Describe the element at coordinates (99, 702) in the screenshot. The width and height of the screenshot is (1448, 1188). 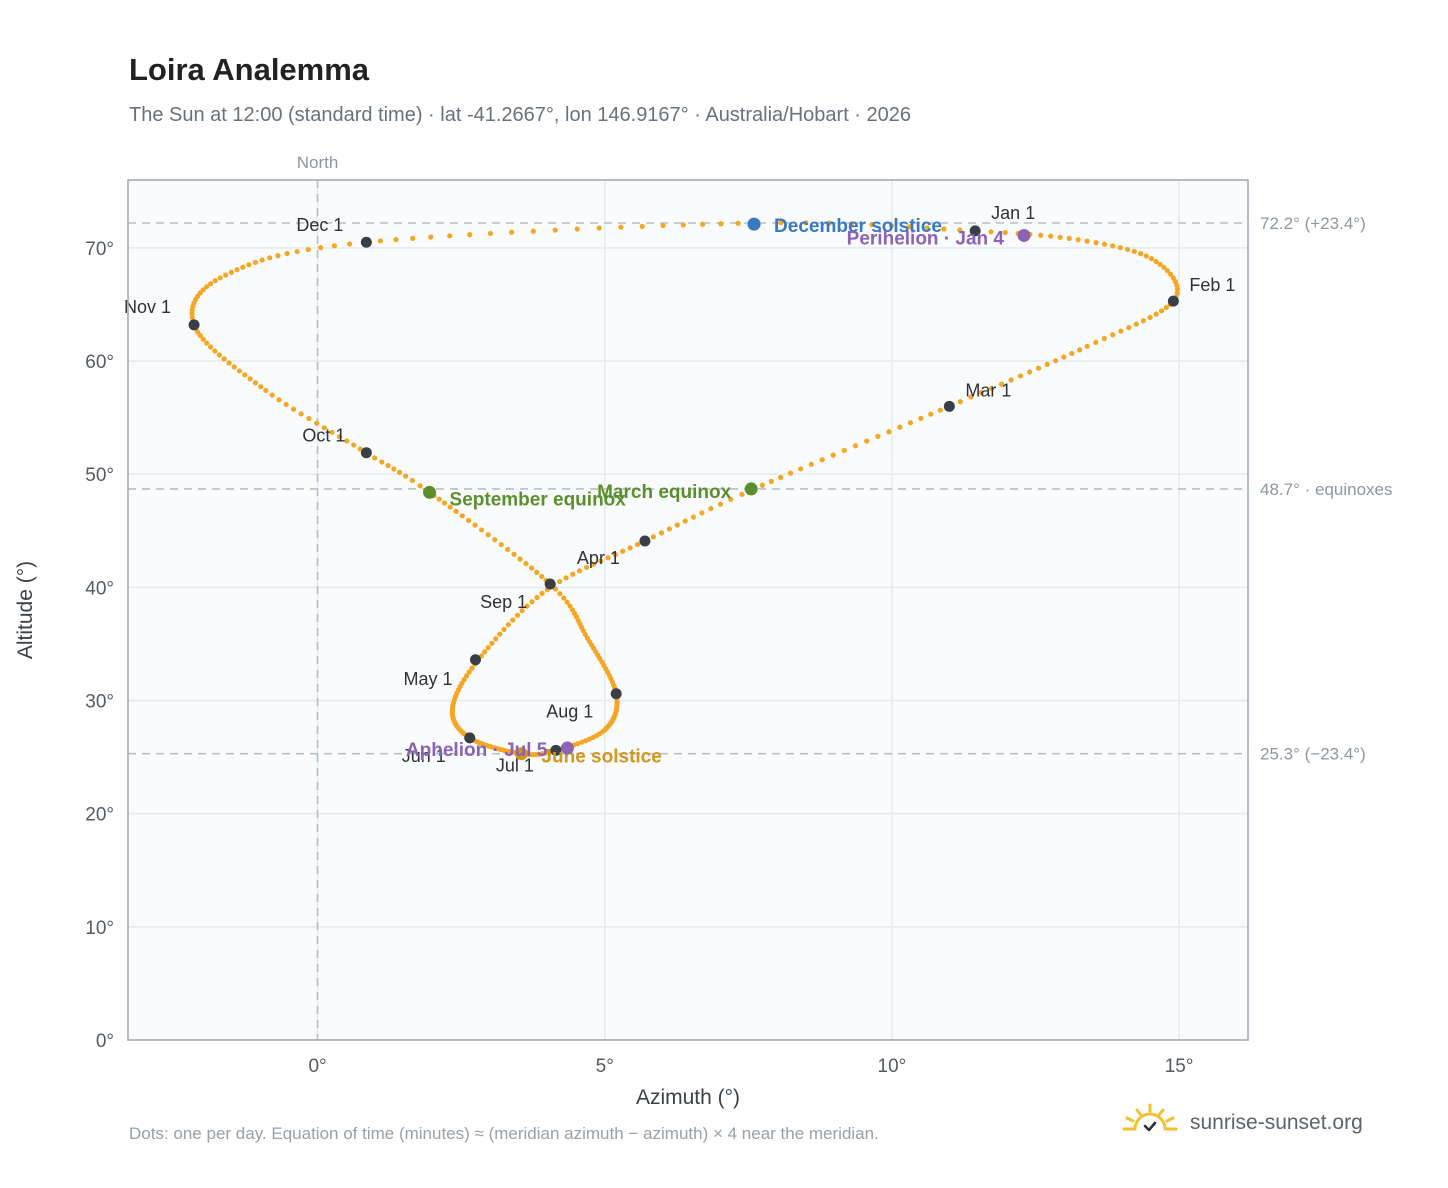
I see `y-tick-label: 30°` at that location.